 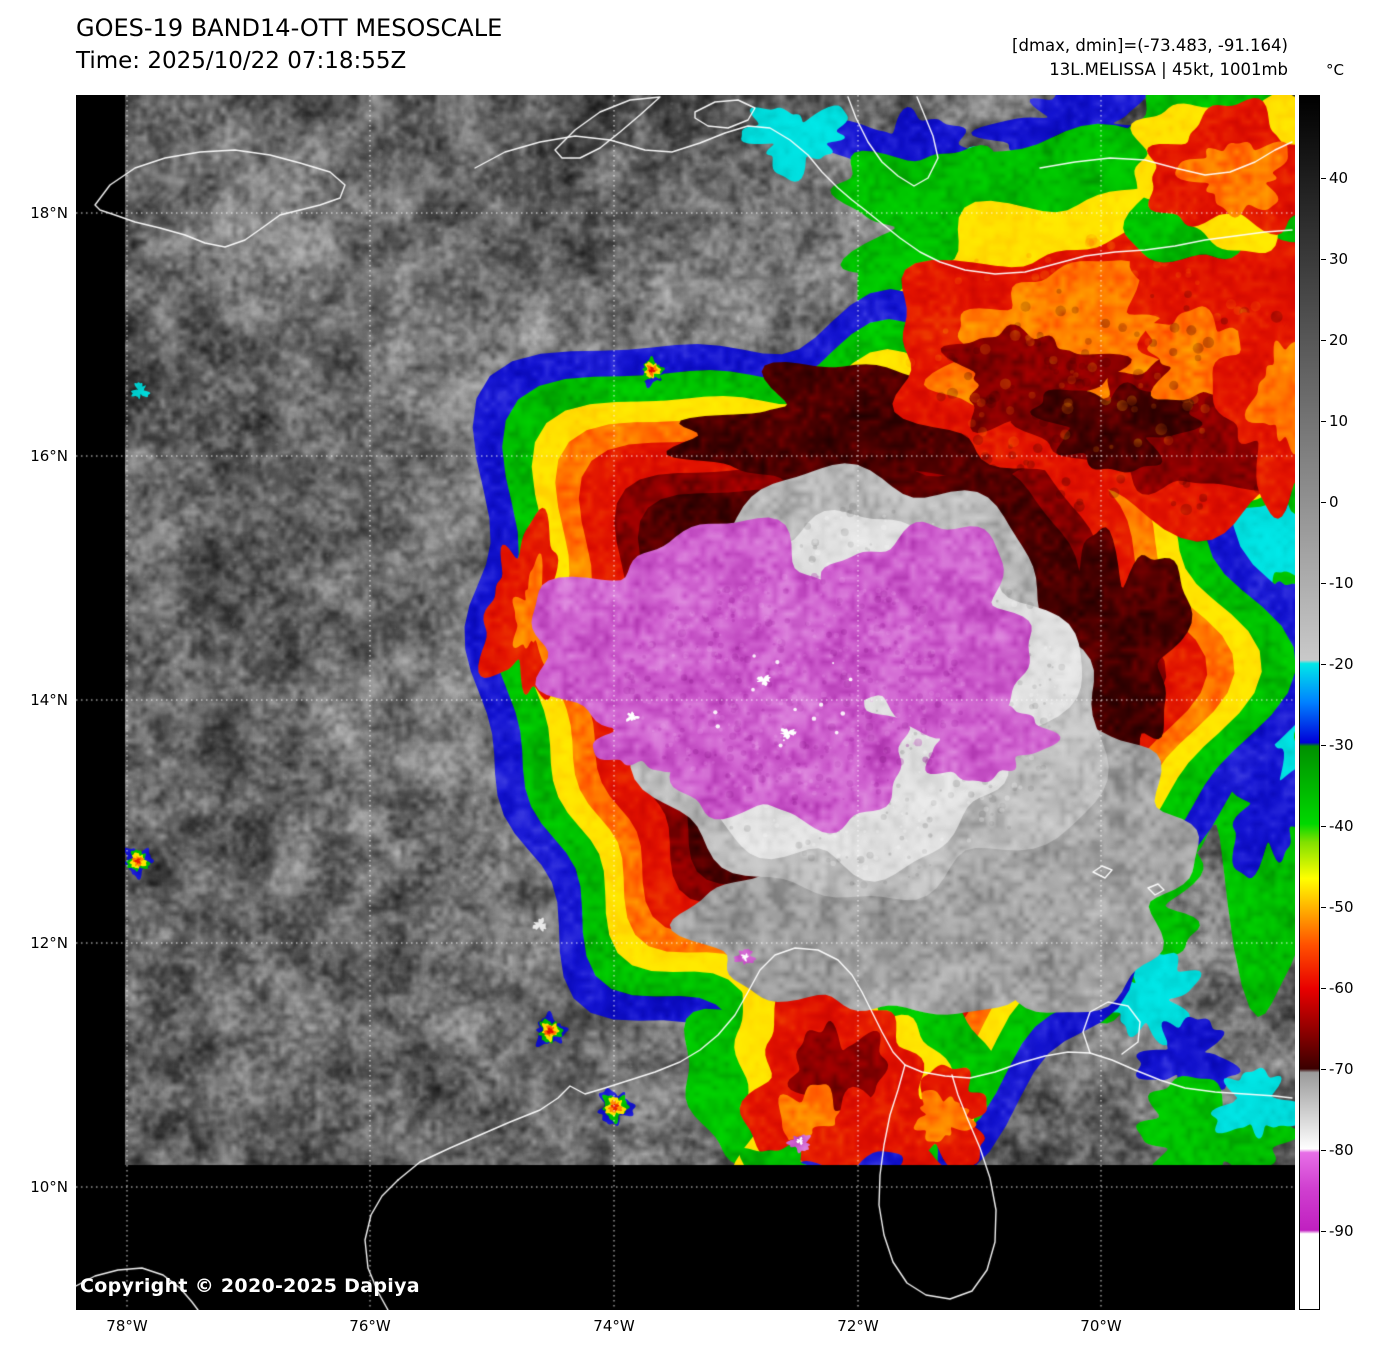 What do you see at coordinates (49, 943) in the screenshot?
I see `latitude-label: 12°N` at bounding box center [49, 943].